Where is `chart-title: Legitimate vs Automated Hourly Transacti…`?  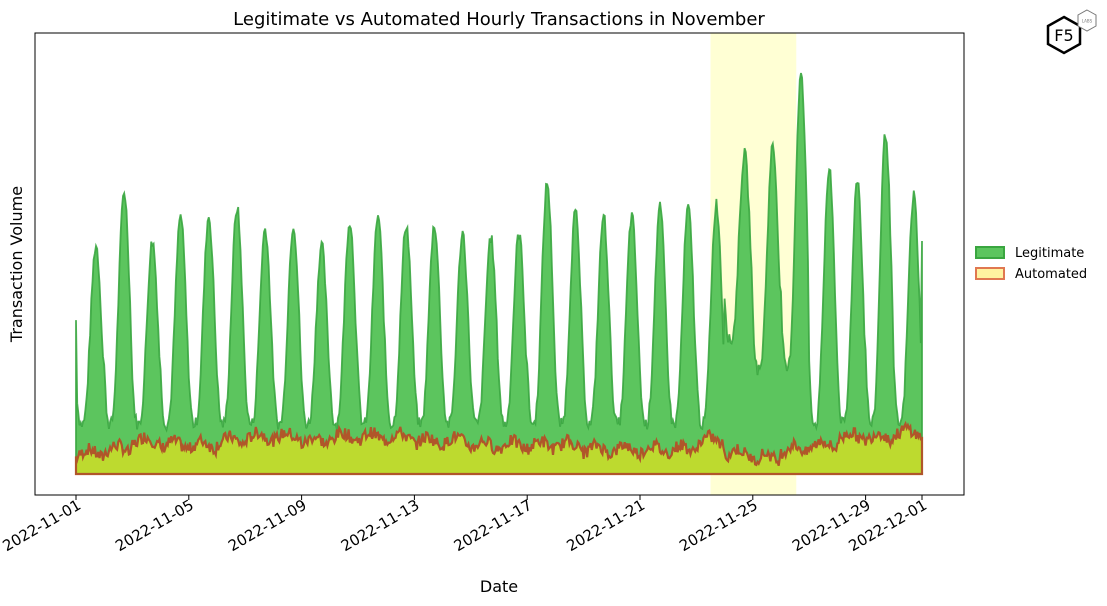 chart-title: Legitimate vs Automated Hourly Transacti… is located at coordinates (499, 19).